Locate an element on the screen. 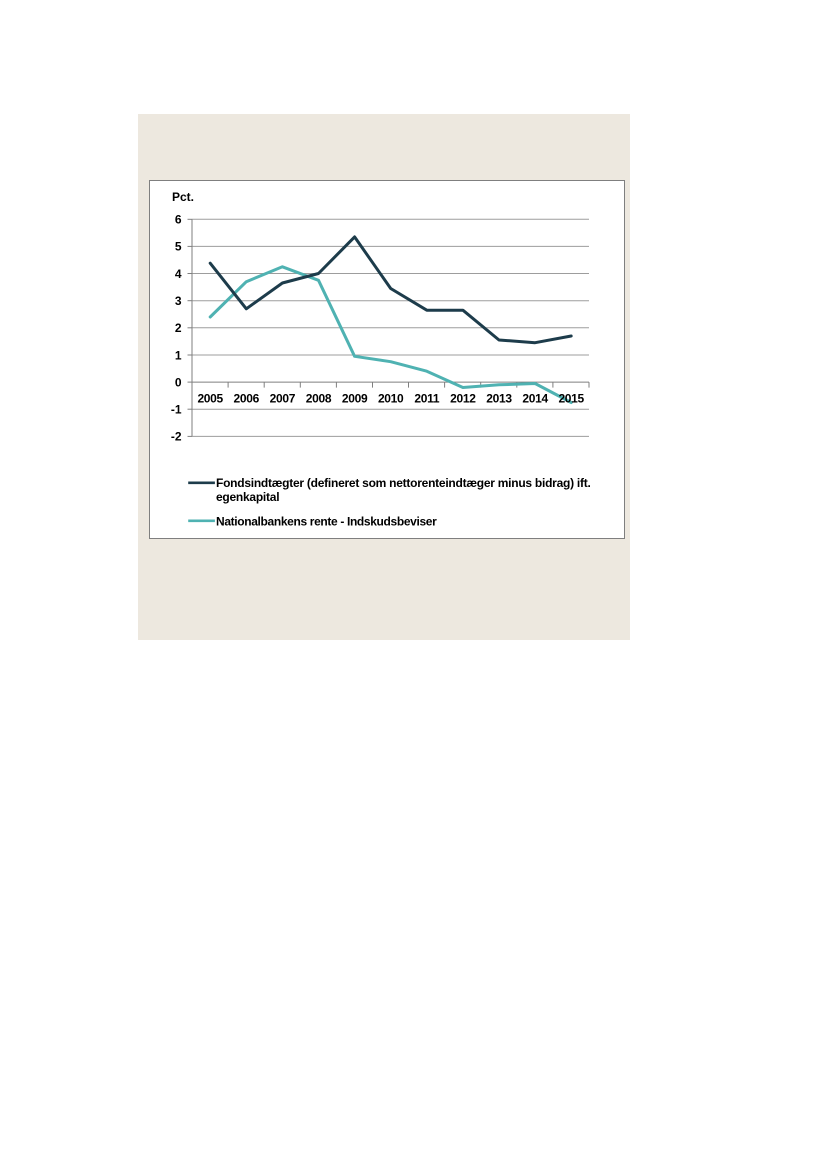 The width and height of the screenshot is (827, 1169). svg-text: 4 is located at coordinates (178, 274).